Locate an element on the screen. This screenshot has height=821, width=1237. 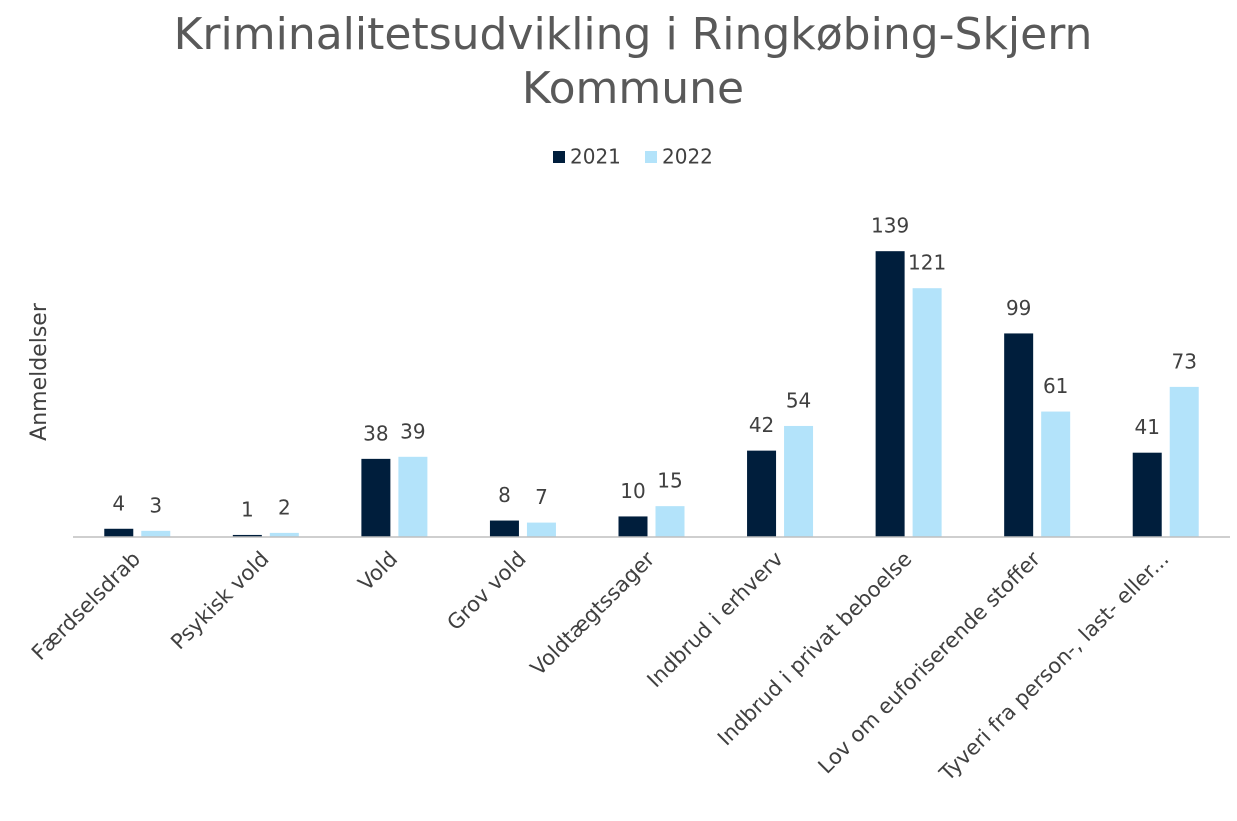
x-tick-label: Psykisk vold is located at coordinates (219, 600).